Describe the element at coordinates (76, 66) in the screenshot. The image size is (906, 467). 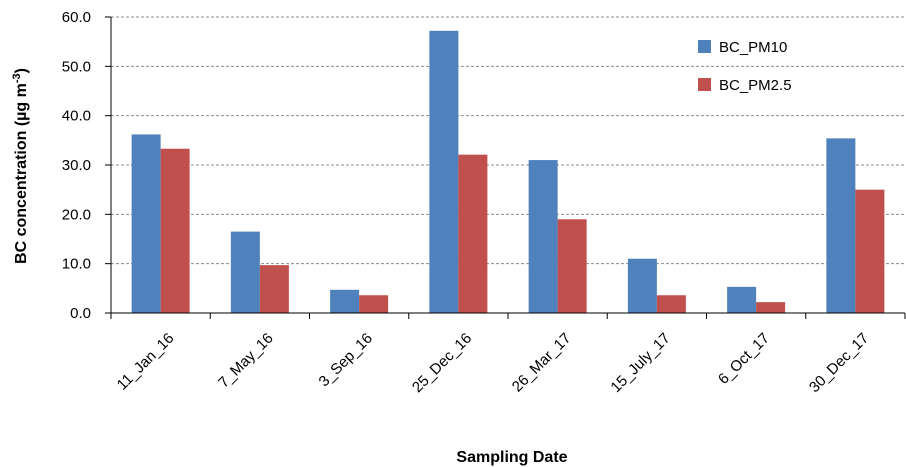
I see `y-tick-label: 50.0` at that location.